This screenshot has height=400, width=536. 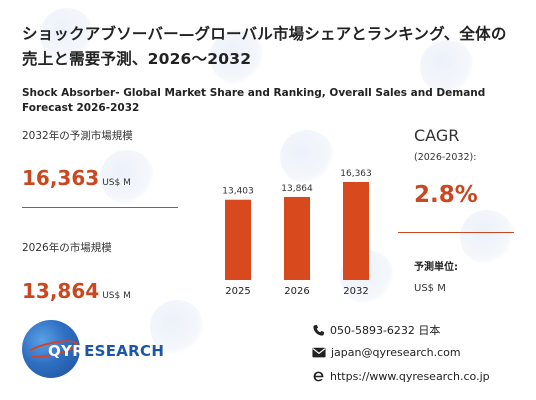 I want to click on cagr-period: (2026-2032):, so click(x=445, y=157).